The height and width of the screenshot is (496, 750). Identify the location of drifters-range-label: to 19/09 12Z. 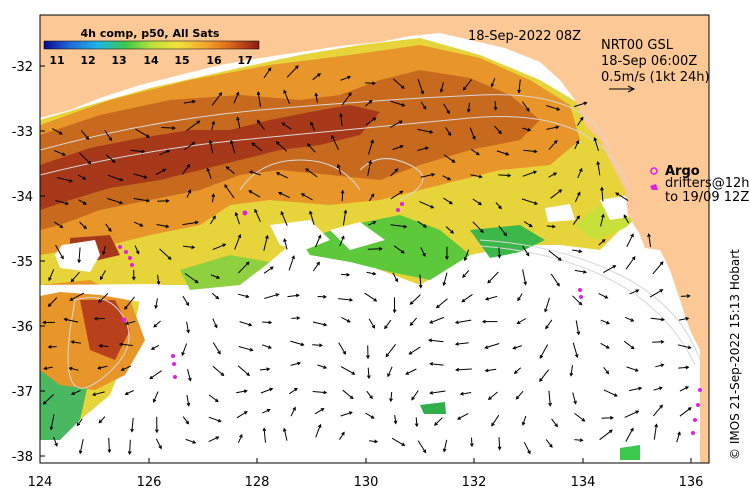
(707, 197).